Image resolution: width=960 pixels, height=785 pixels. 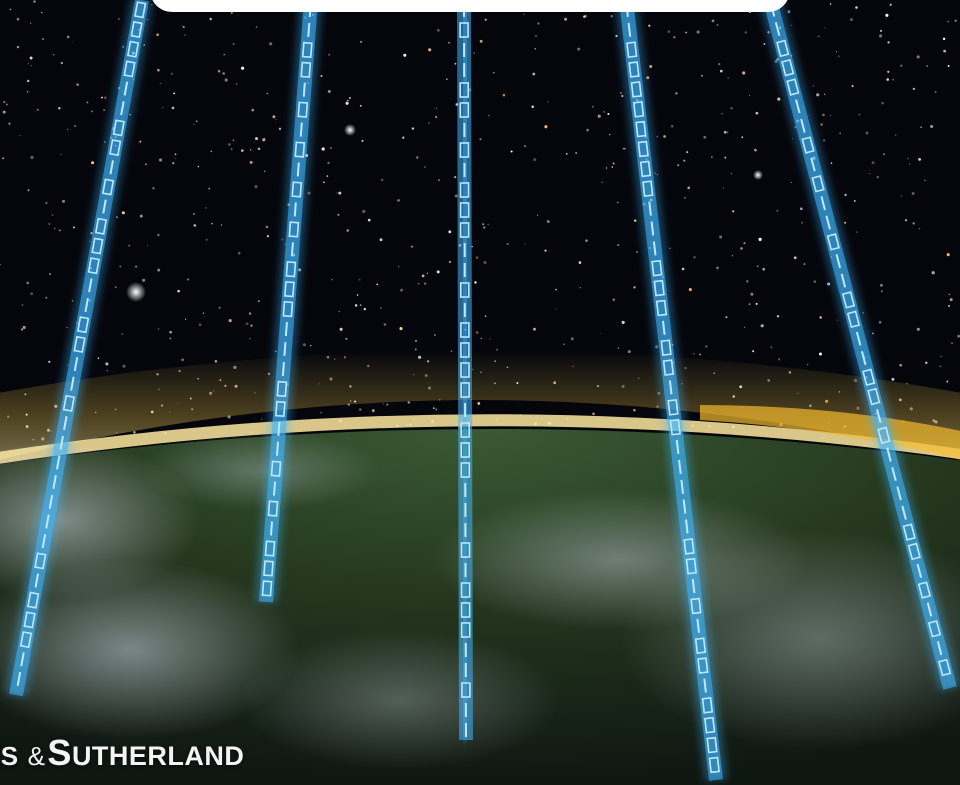 What do you see at coordinates (9, 756) in the screenshot?
I see `logo-fragment: IS` at bounding box center [9, 756].